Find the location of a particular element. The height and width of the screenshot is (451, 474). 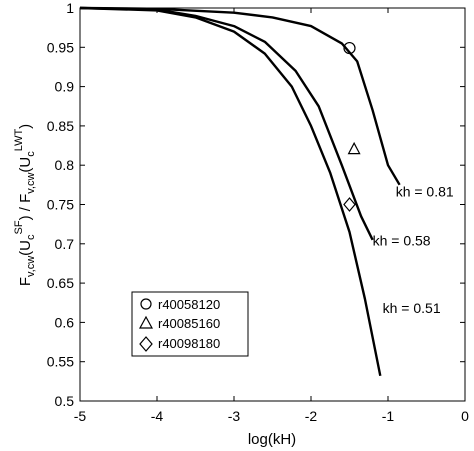

y-tick-label: 0.85 is located at coordinates (60, 126).